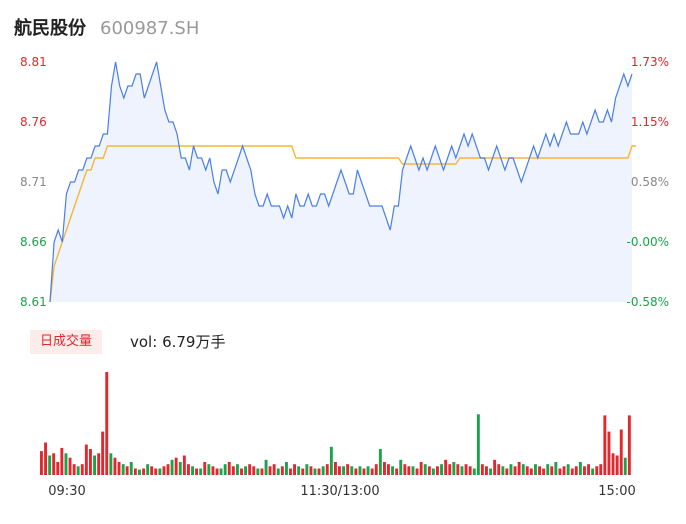  I want to click on y-right-tick: 0.58%, so click(650, 182).